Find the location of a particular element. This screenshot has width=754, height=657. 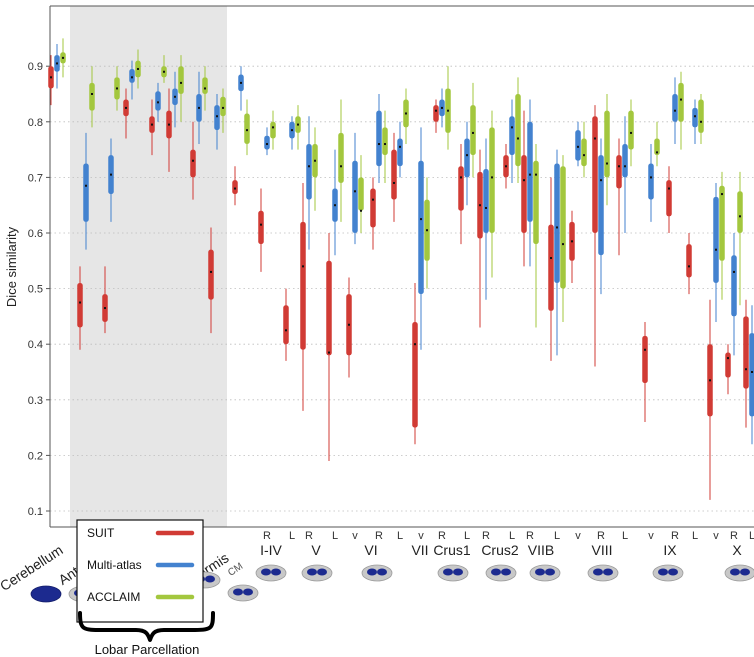

side-label-viii: v is located at coordinates (578, 536).